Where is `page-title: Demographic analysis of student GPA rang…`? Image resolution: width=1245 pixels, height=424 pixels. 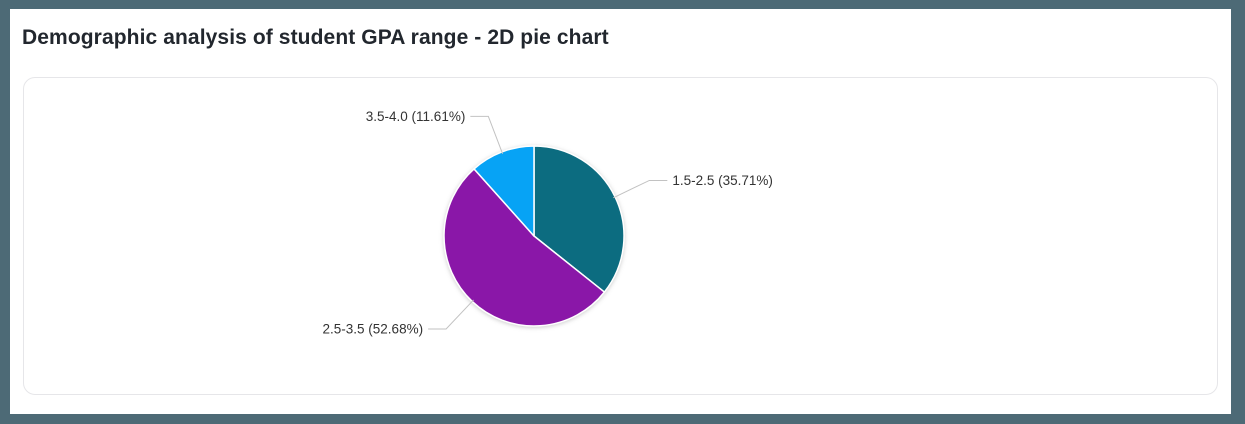 page-title: Demographic analysis of student GPA rang… is located at coordinates (315, 37).